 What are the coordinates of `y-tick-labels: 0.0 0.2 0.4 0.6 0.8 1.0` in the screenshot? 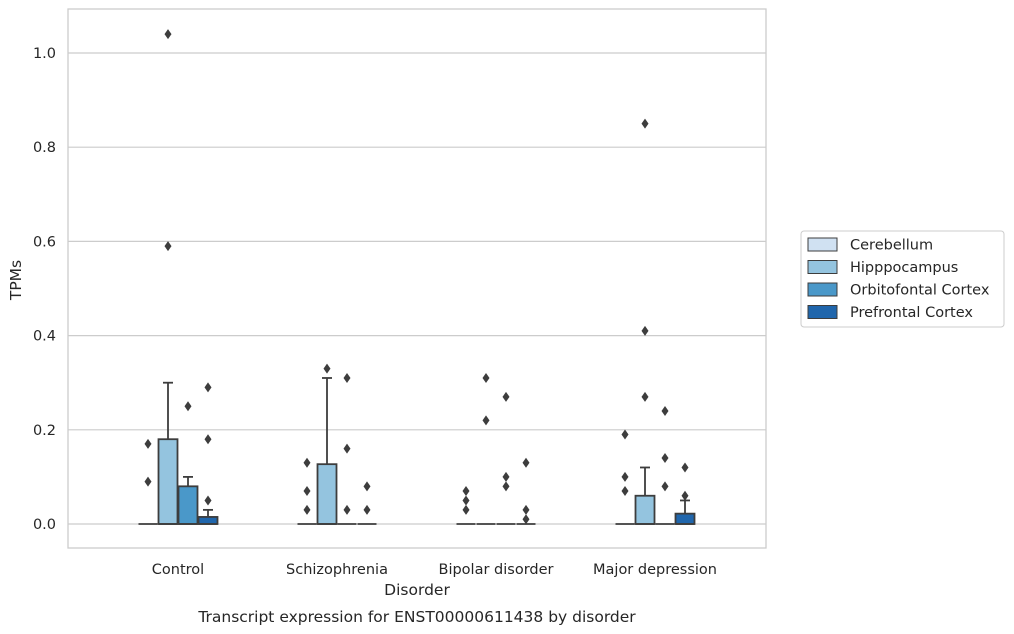 It's located at (44, 289).